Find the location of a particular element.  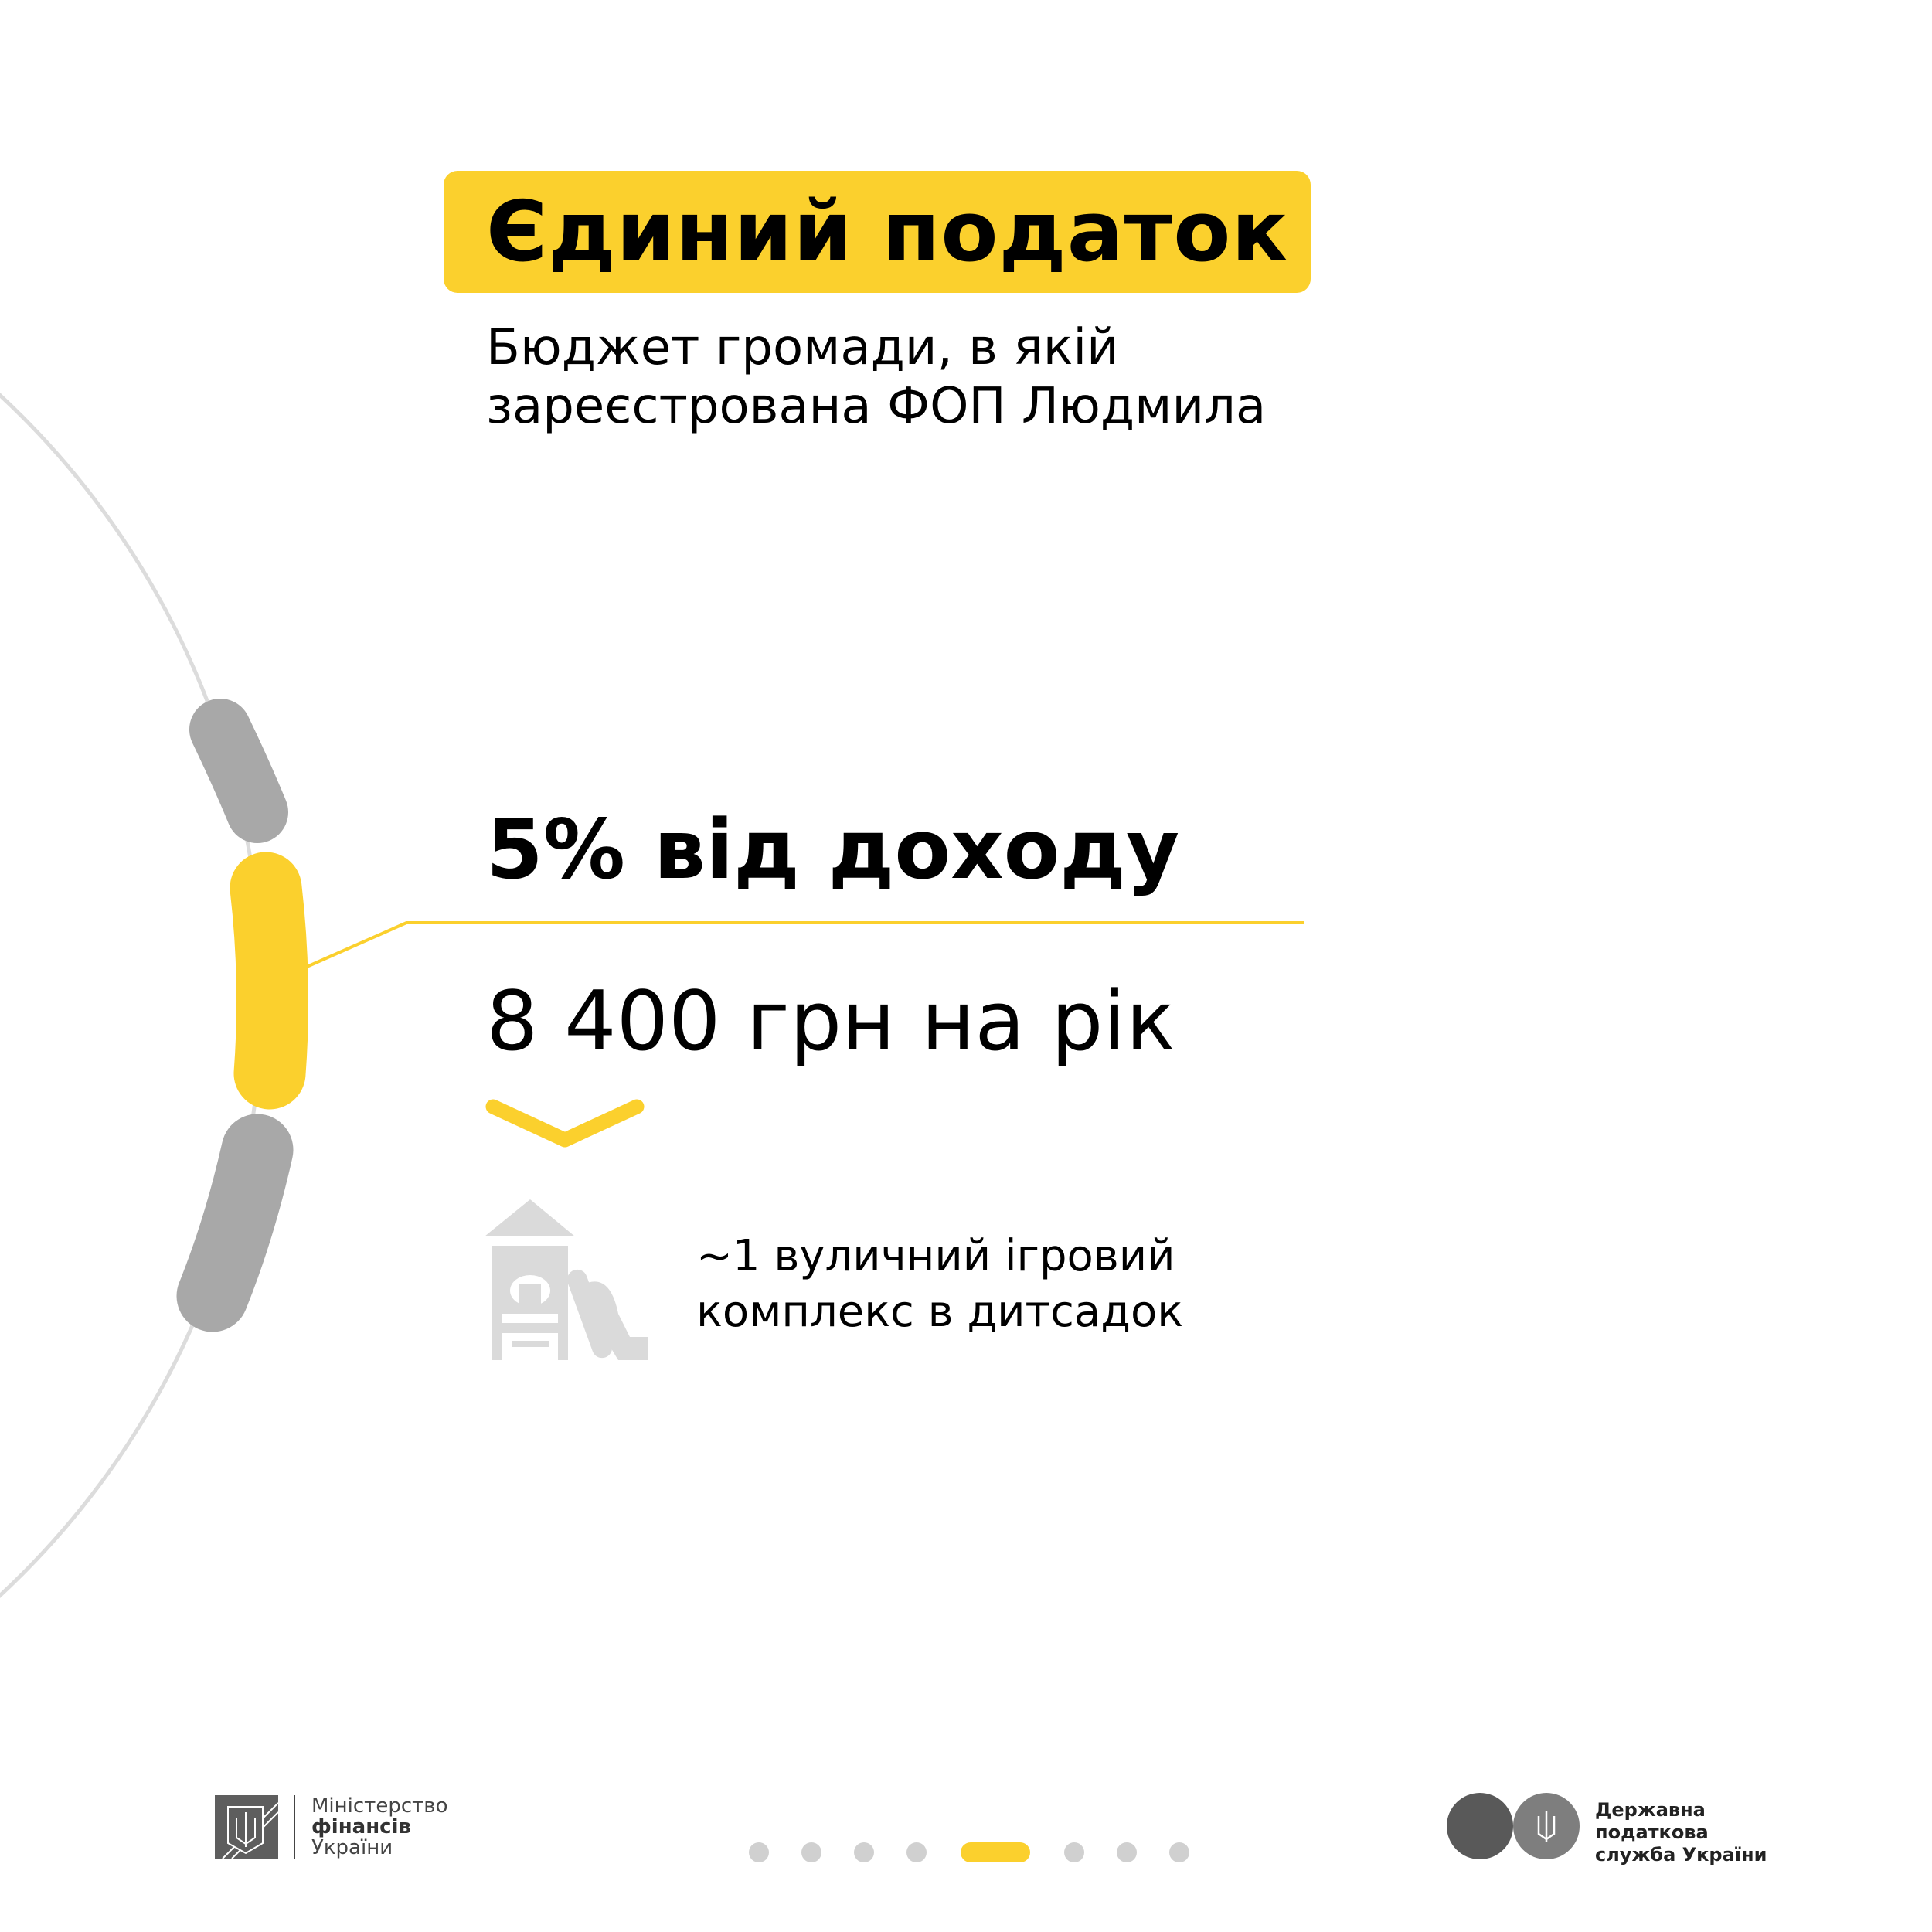

subtitle-line: Бюджет громади, в якій is located at coordinates (802, 348).